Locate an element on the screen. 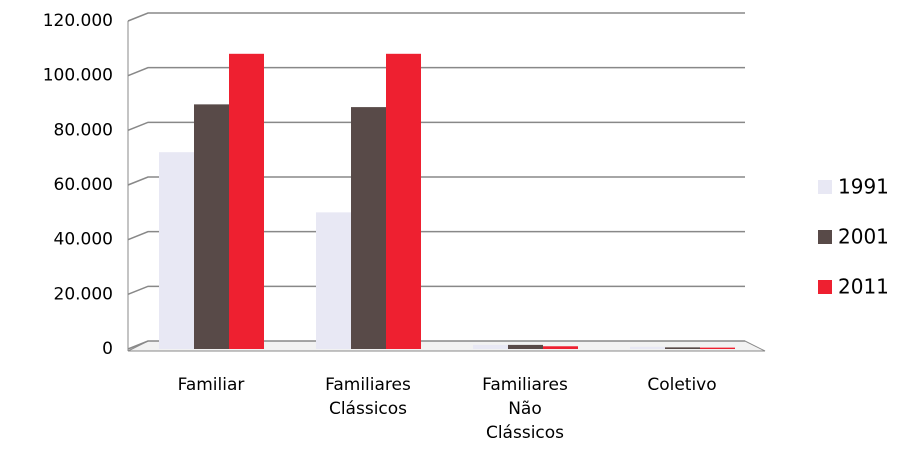  y-tick-label: 100.000 is located at coordinates (78, 76).